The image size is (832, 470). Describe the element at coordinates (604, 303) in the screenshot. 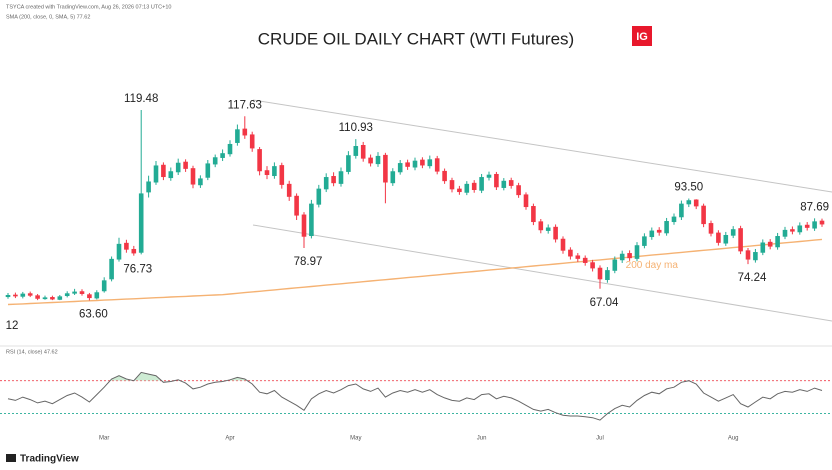

I see `low-label: 67.04` at that location.